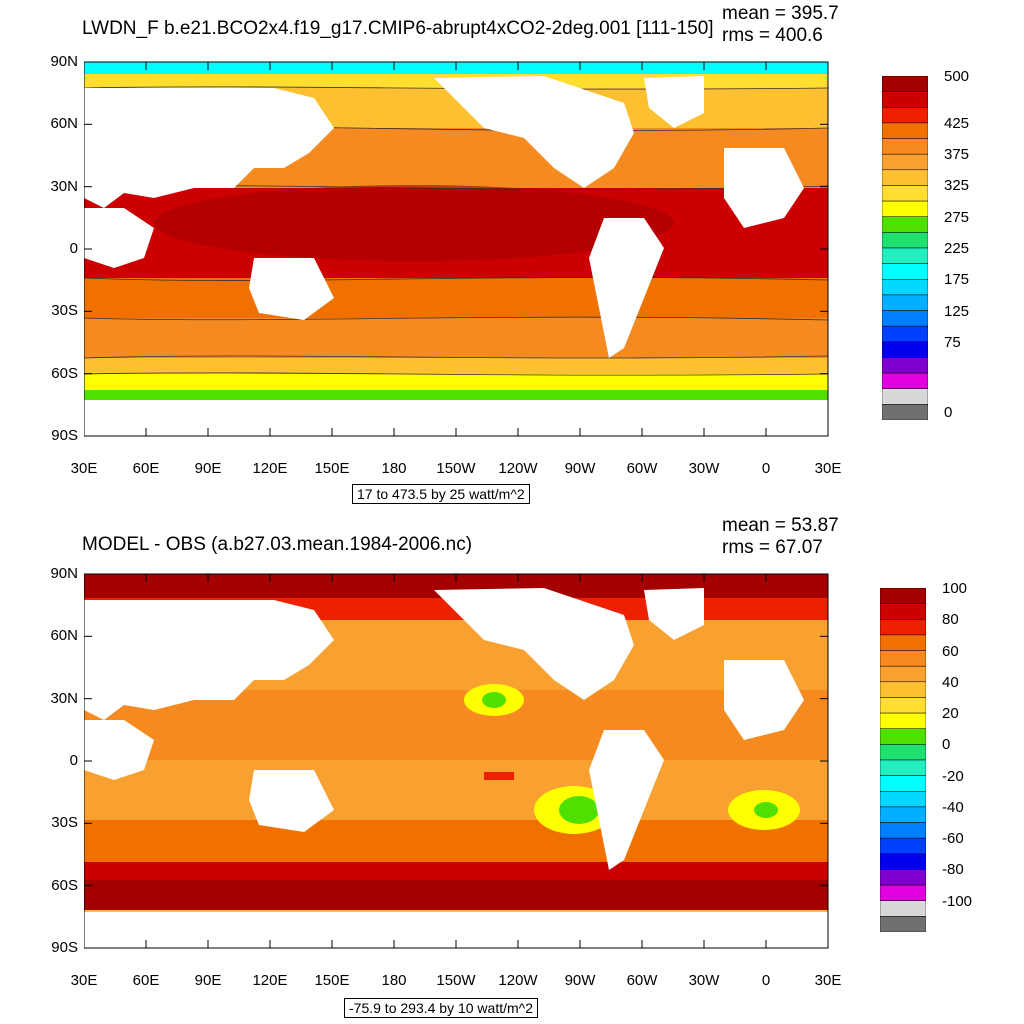 The image size is (1024, 1024). Describe the element at coordinates (534, 644) in the screenshot. I see `bottom-land-north-america` at that location.